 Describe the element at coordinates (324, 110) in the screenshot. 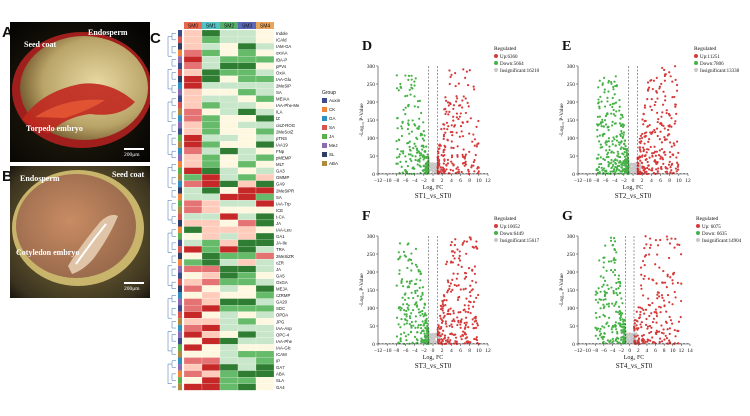

I see `legend-swatch` at that location.